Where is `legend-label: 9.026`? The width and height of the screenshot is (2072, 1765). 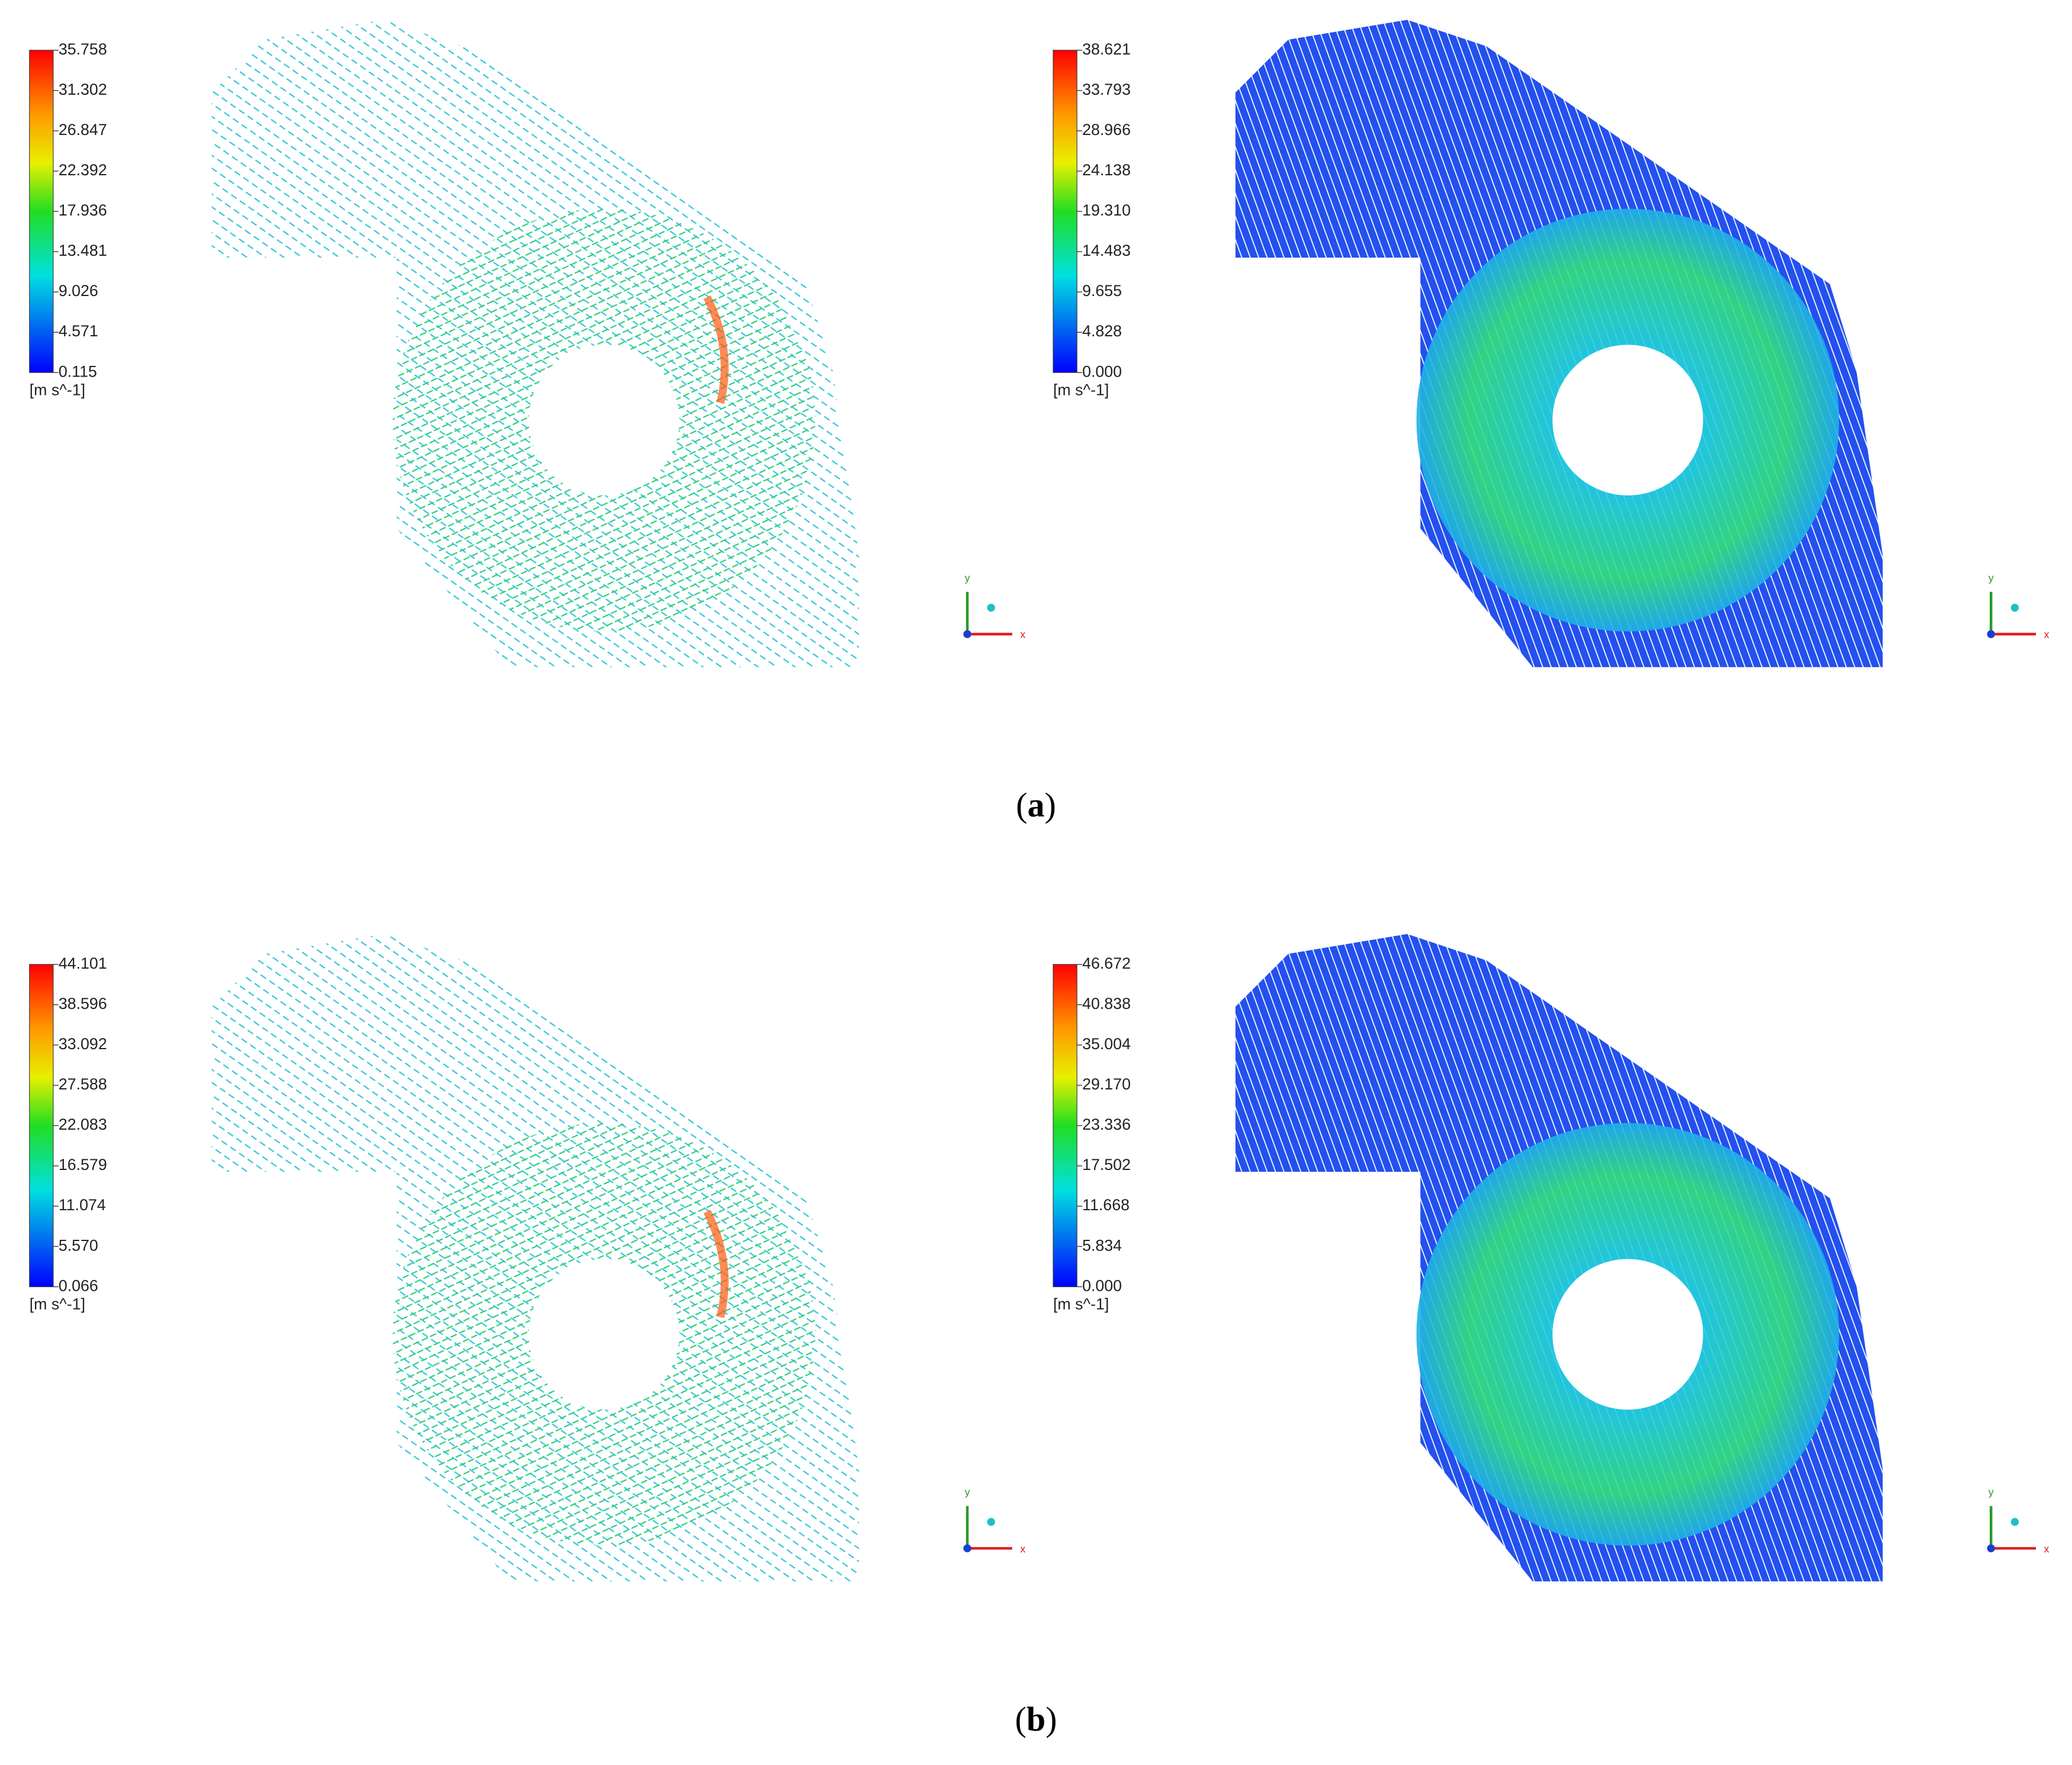 legend-label: 9.026 is located at coordinates (78, 291).